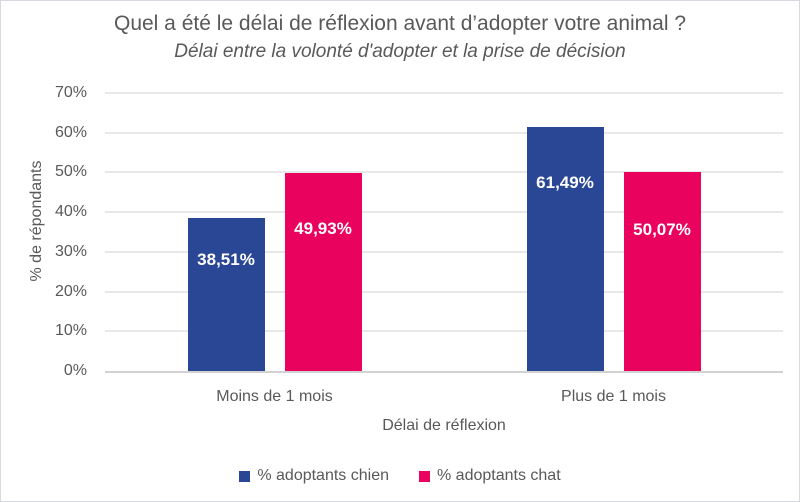  I want to click on gridline-20%, so click(444, 291).